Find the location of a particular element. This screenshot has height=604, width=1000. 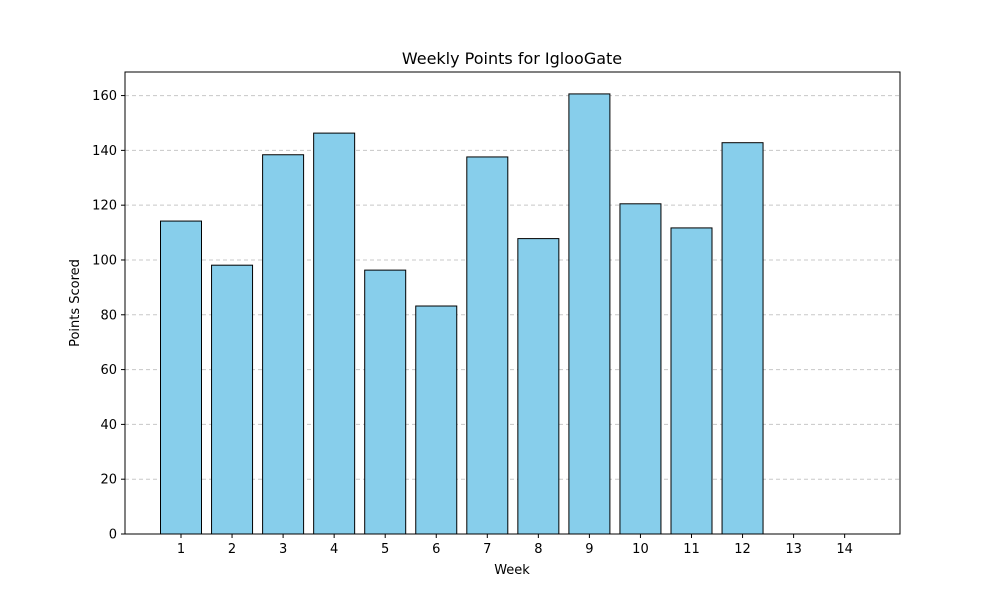

x-tick-label: 12 is located at coordinates (742, 549).